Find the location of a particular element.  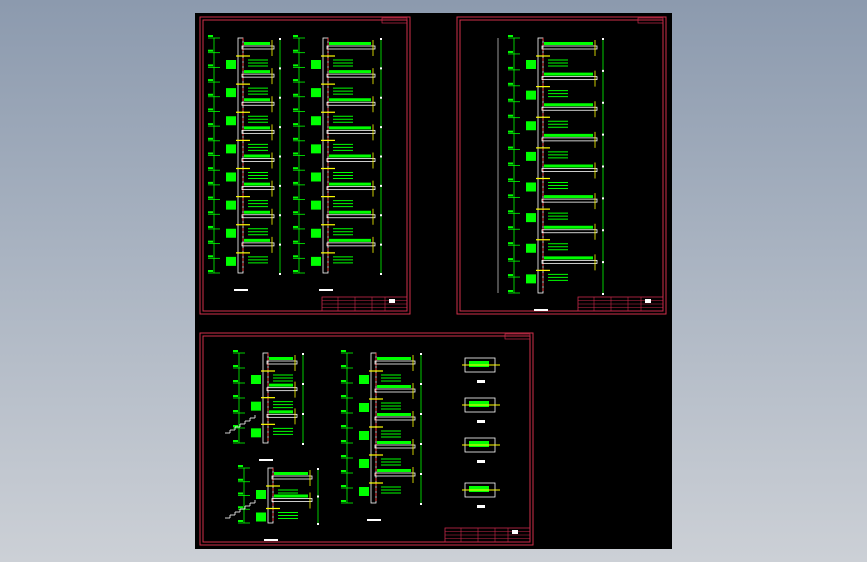

stair-section is located at coordinates (240, 509).